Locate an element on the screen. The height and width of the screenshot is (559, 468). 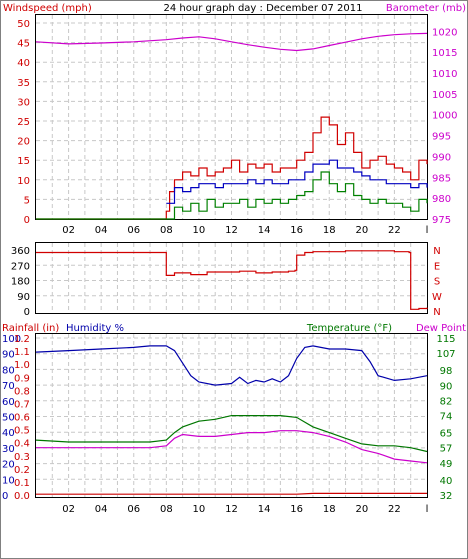
wind-tick-label: 20 is located at coordinates (23, 142).